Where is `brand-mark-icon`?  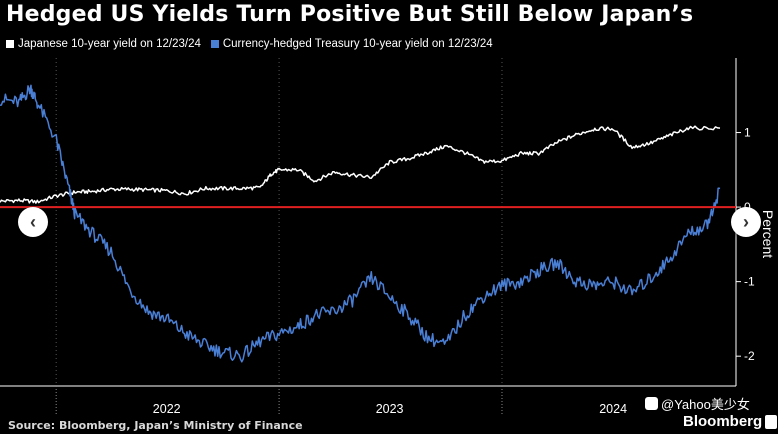 brand-mark-icon is located at coordinates (771, 421).